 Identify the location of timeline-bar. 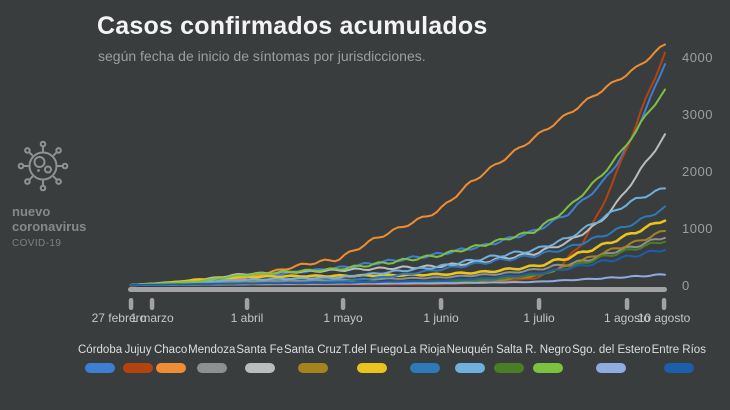
(397, 289).